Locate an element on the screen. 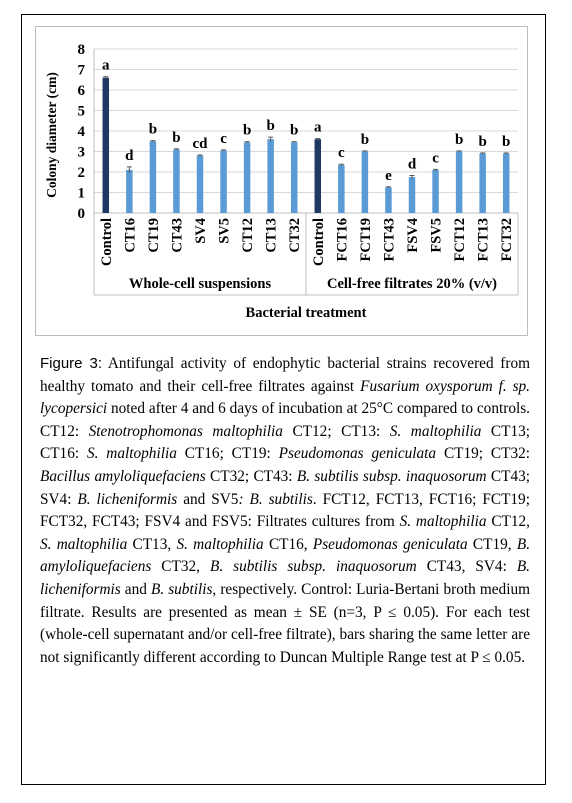  caption-text-run: CT32, is located at coordinates (180, 567).